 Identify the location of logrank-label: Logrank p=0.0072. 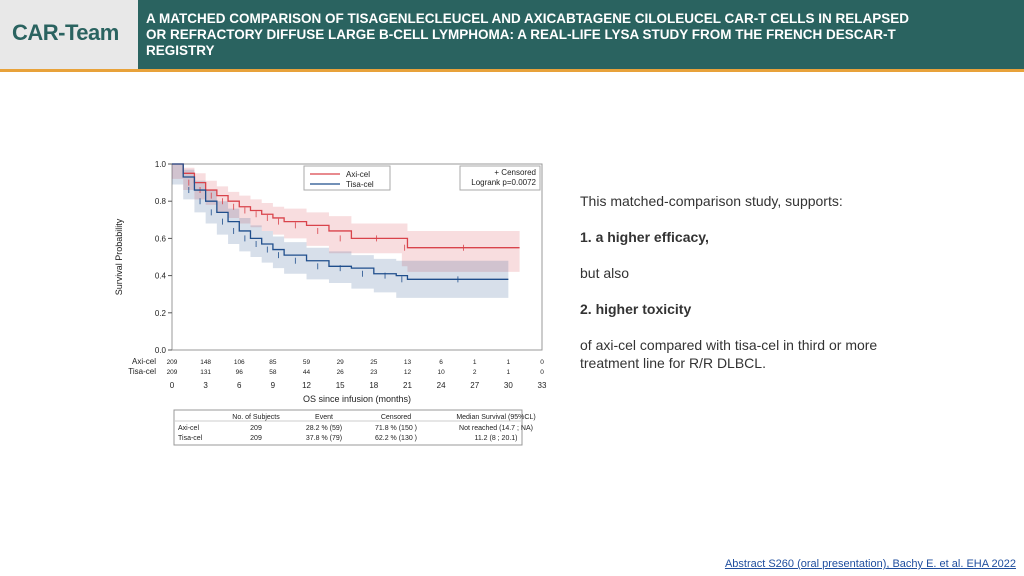
(503, 182).